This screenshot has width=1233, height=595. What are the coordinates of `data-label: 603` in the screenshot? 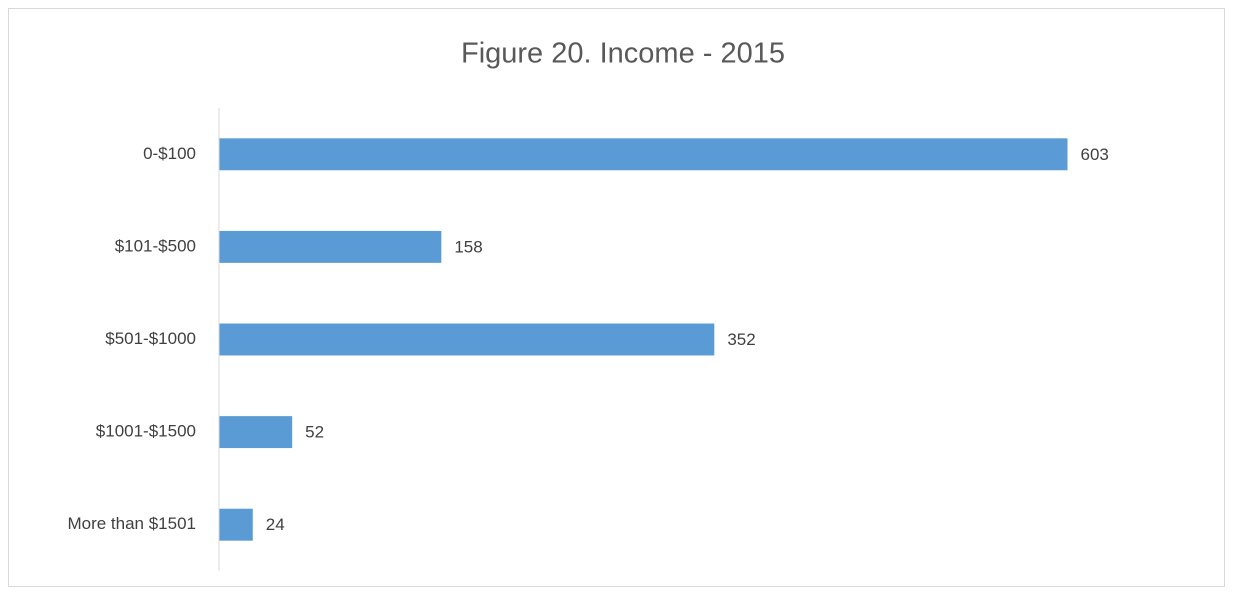 It's located at (1095, 154).